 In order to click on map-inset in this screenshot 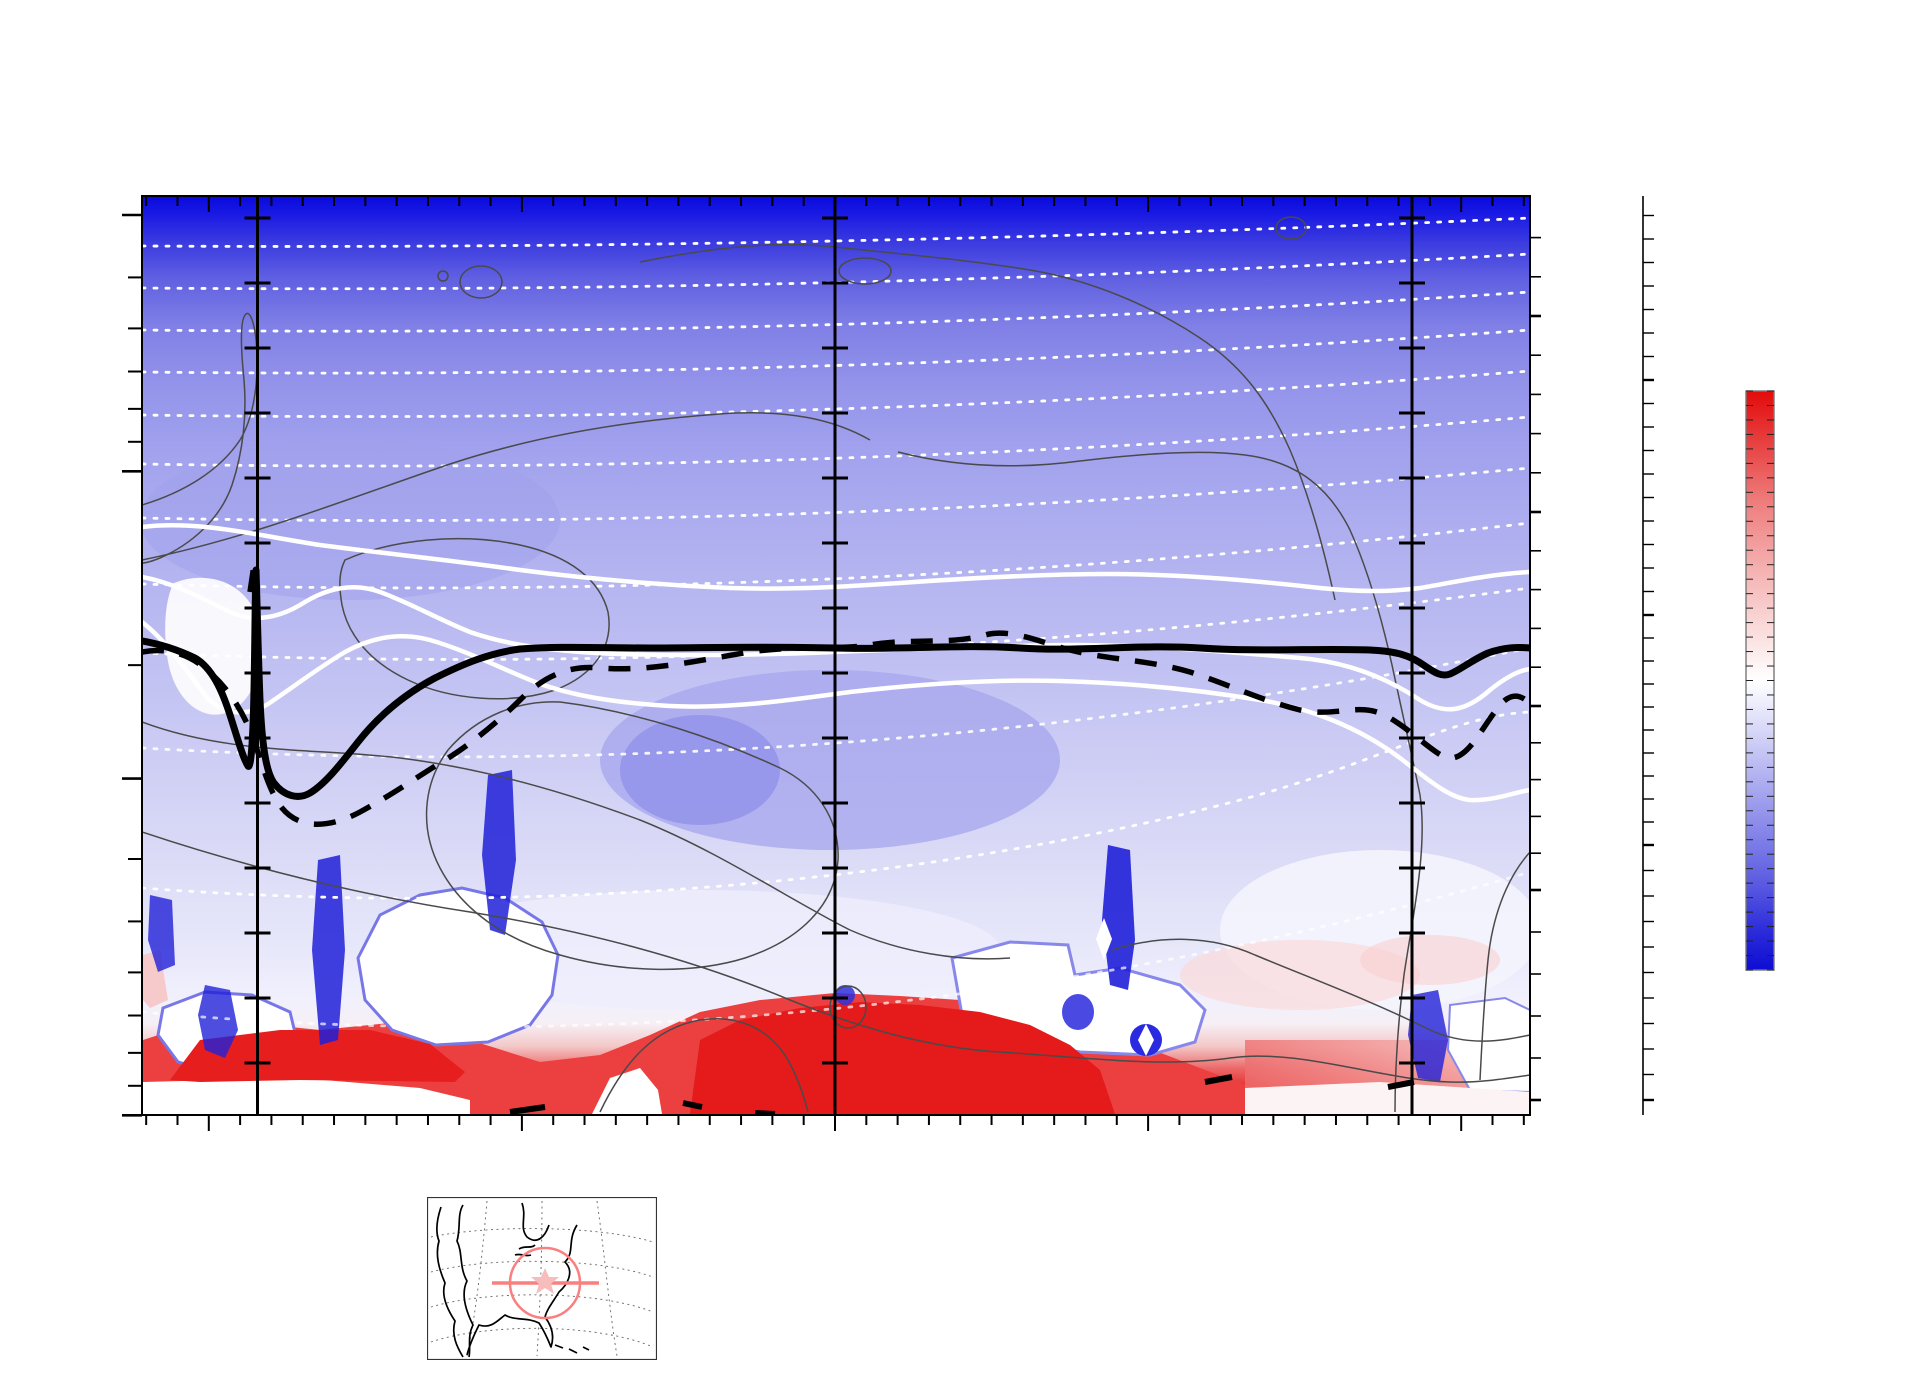, I will do `click(542, 1278)`.